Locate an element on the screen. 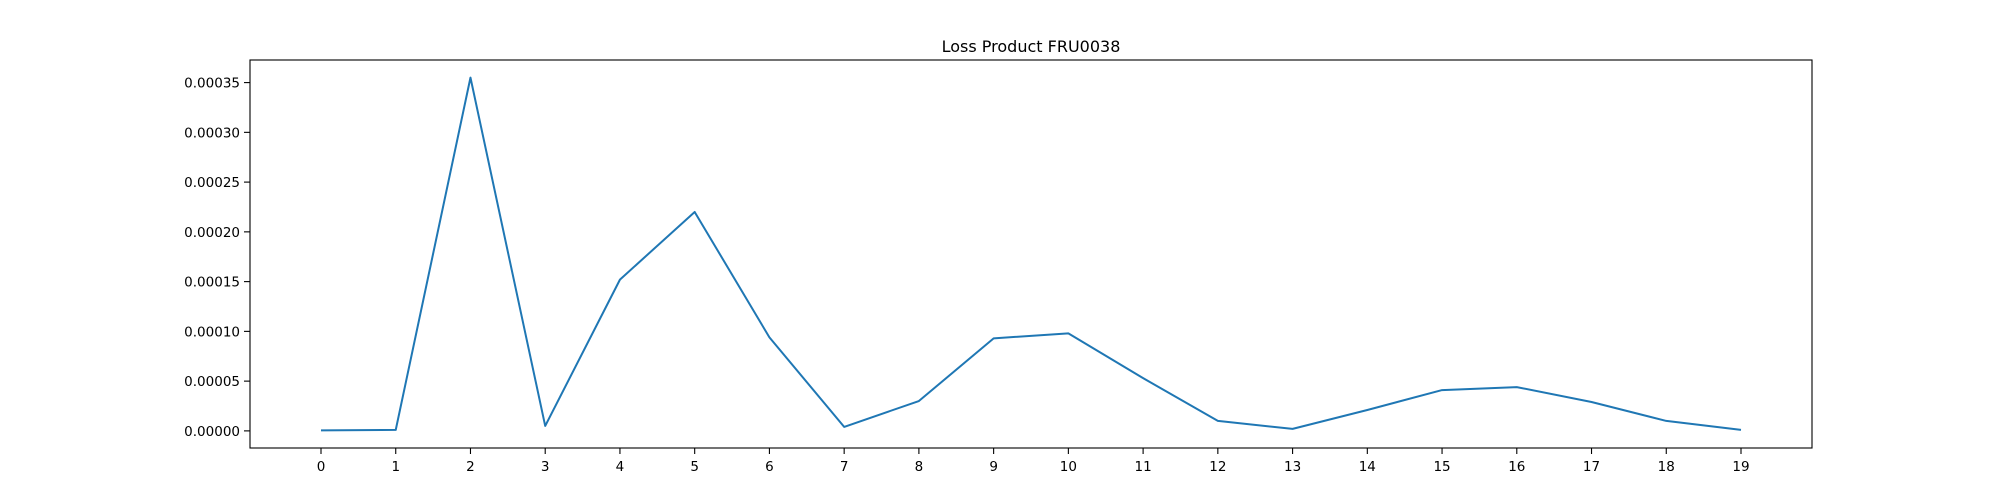 Image resolution: width=2000 pixels, height=500 pixels. x-tick-label: 19 is located at coordinates (1740, 467).